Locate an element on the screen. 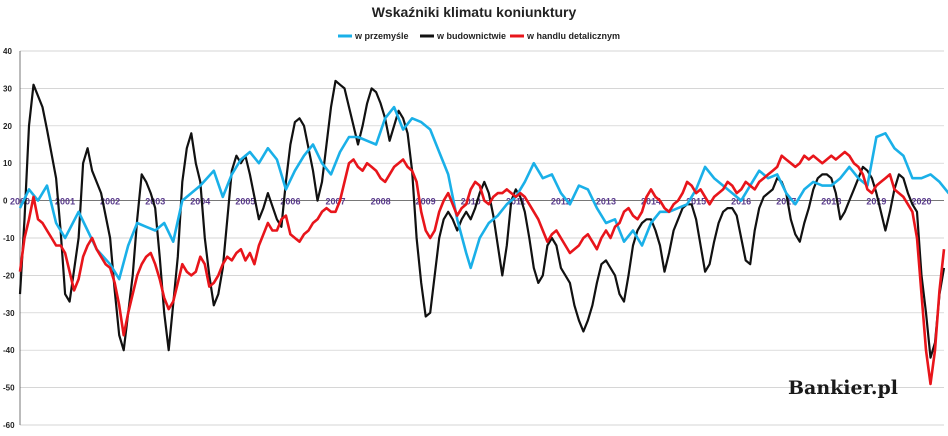 This screenshot has width=948, height=436. y-tick-label: -30 is located at coordinates (9, 313).